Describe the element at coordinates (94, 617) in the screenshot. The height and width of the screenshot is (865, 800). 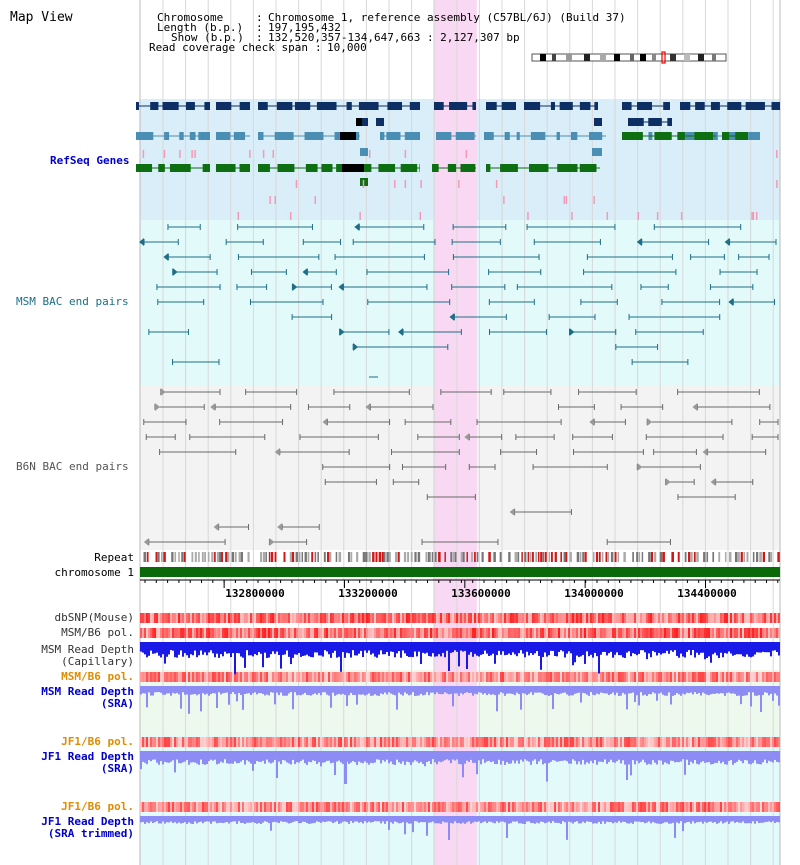
I see `track-label-dbsnp: dbSNP(Mouse)` at that location.